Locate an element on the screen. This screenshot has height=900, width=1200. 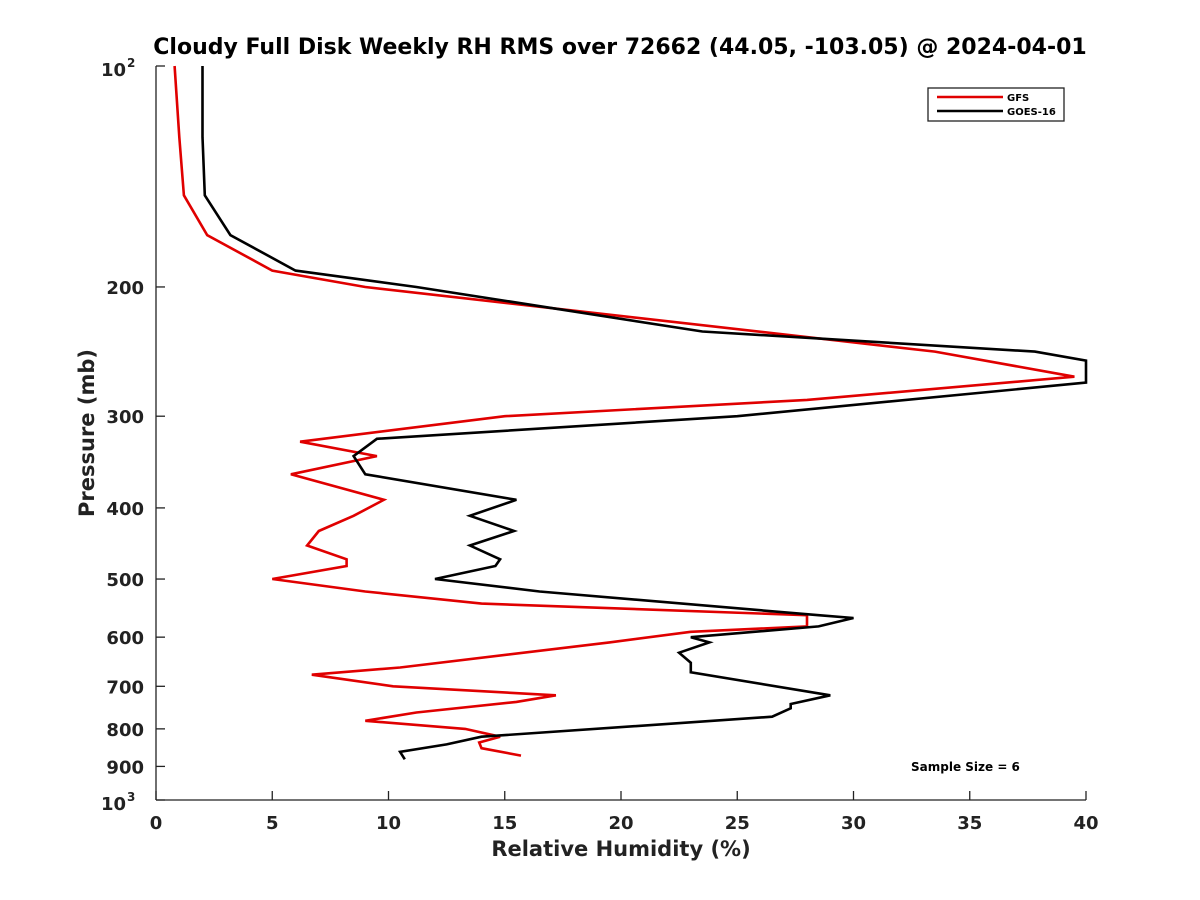
legend-label-gfs: GFS is located at coordinates (1018, 98).